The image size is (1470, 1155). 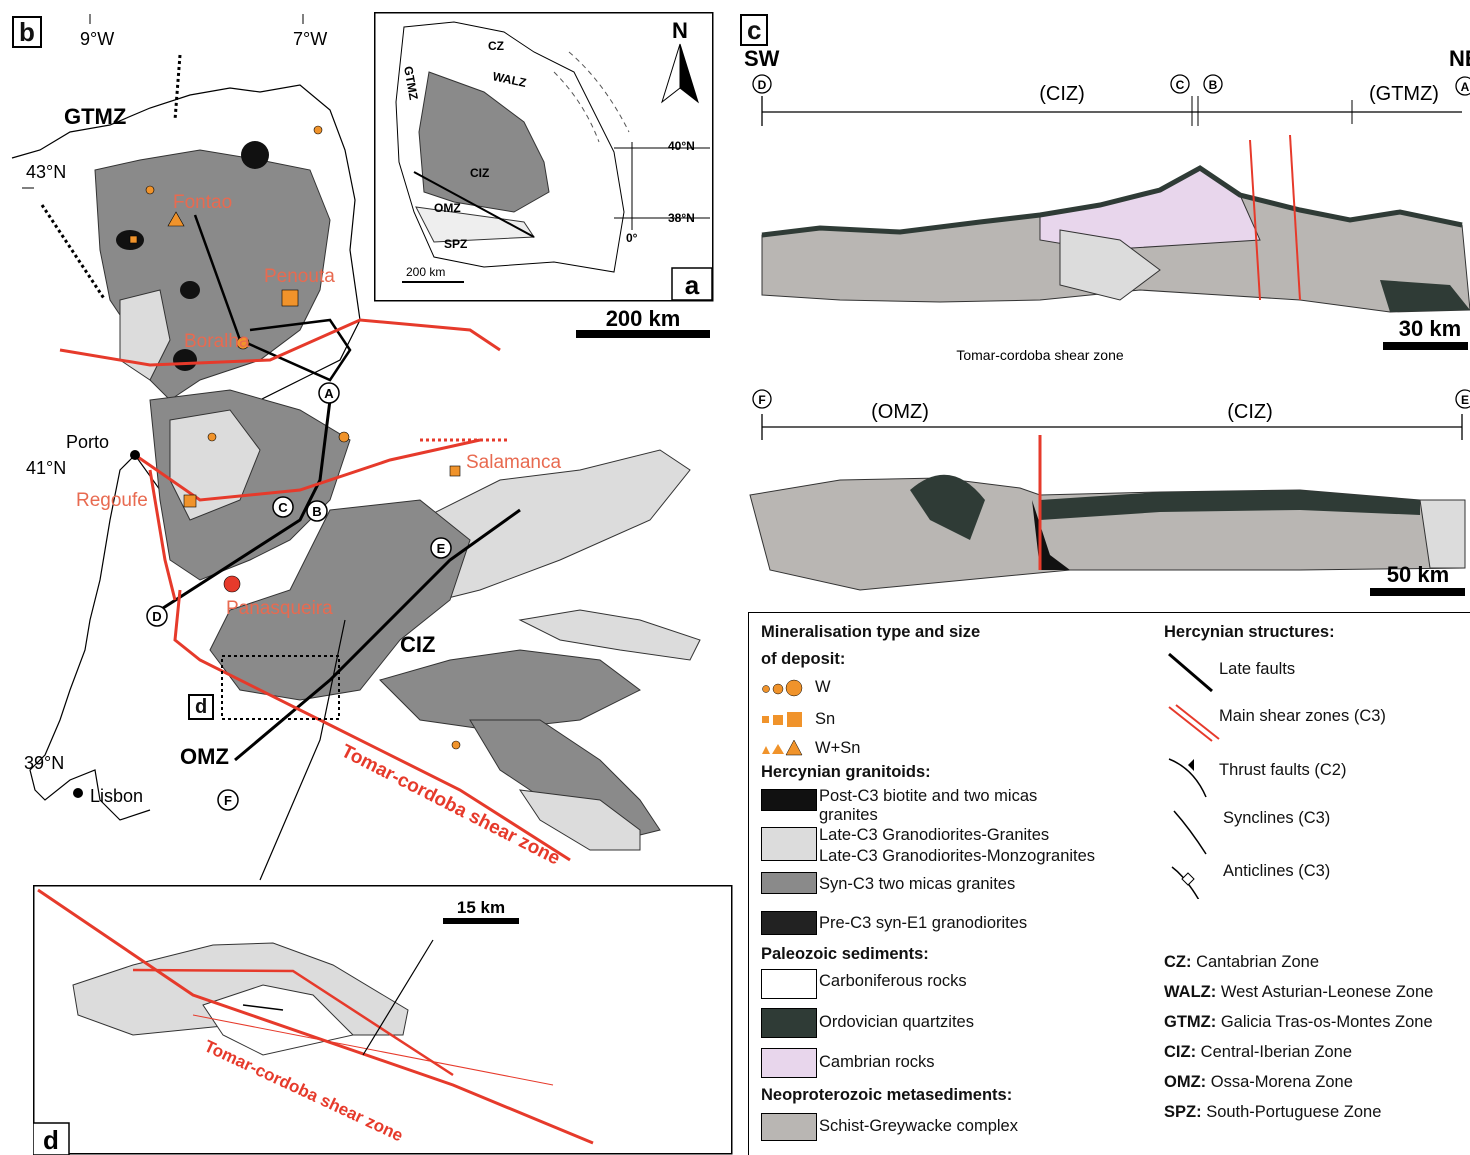 I want to click on section-point-b: B, so click(x=316, y=511).